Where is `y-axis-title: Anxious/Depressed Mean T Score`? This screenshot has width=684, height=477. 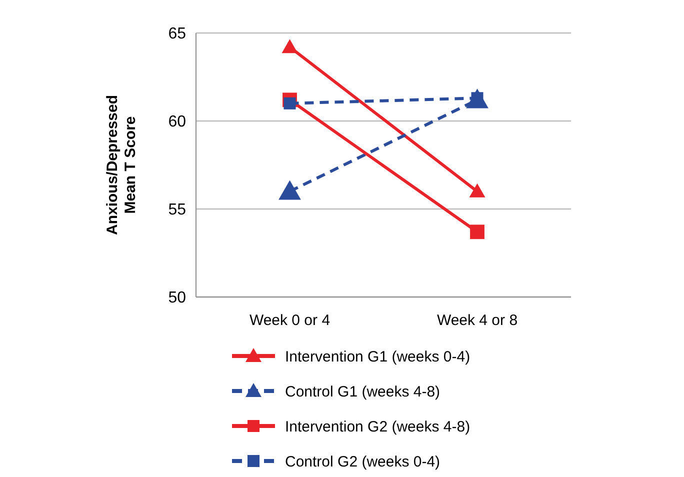 y-axis-title: Anxious/Depressed Mean T Score is located at coordinates (121, 165).